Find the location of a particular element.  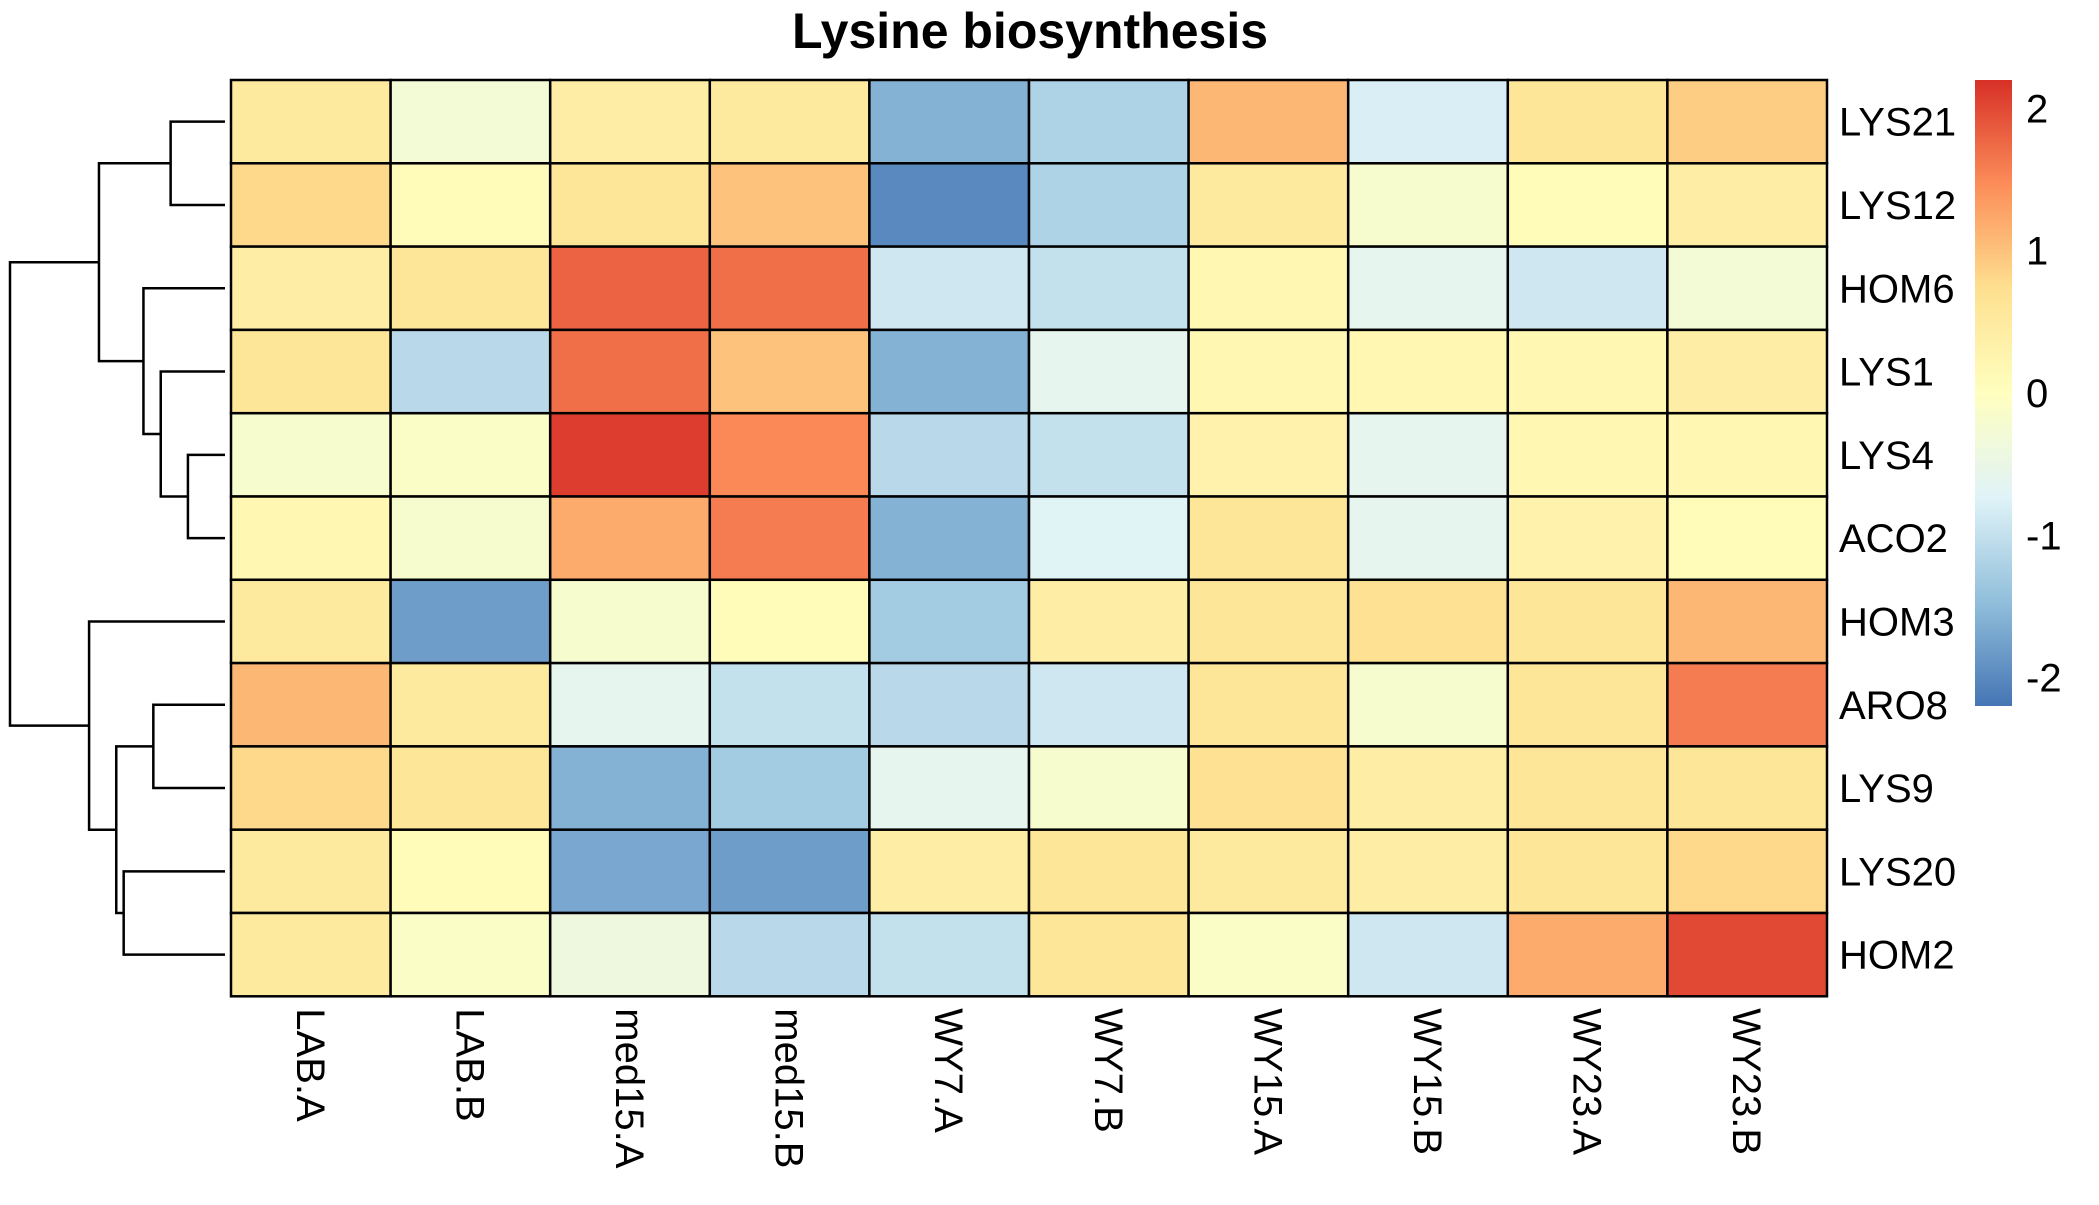

heatmap-cell-hom6-wy23-b is located at coordinates (1747, 288).